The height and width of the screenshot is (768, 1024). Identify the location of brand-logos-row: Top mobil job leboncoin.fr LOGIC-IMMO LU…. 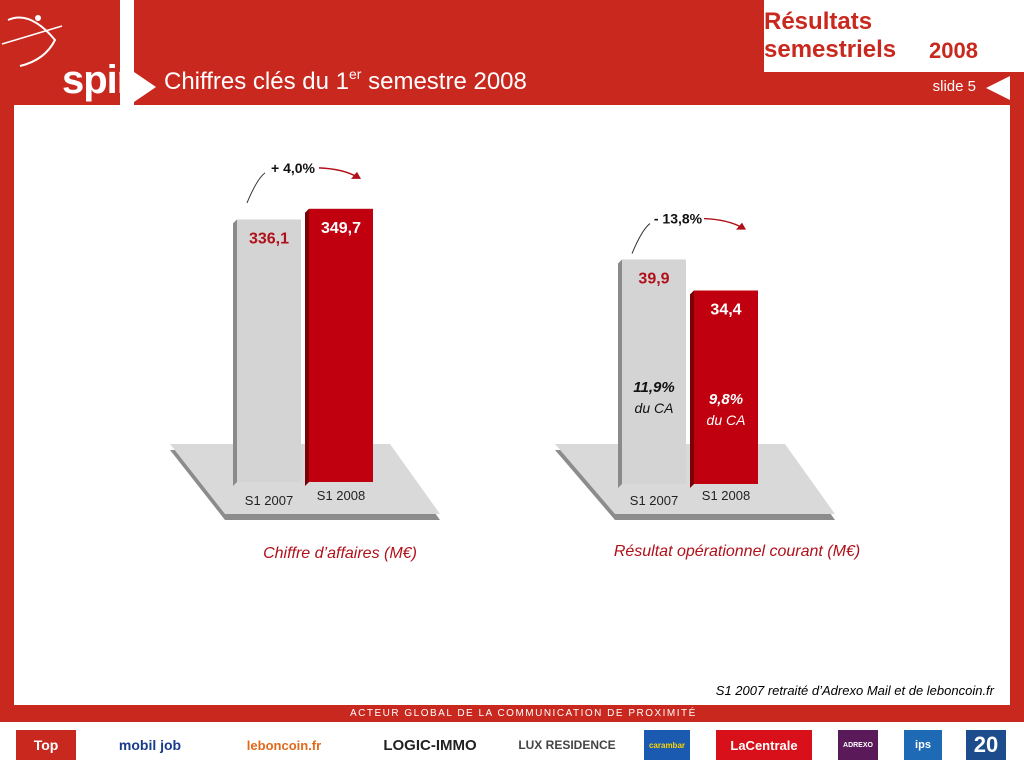
(512, 745).